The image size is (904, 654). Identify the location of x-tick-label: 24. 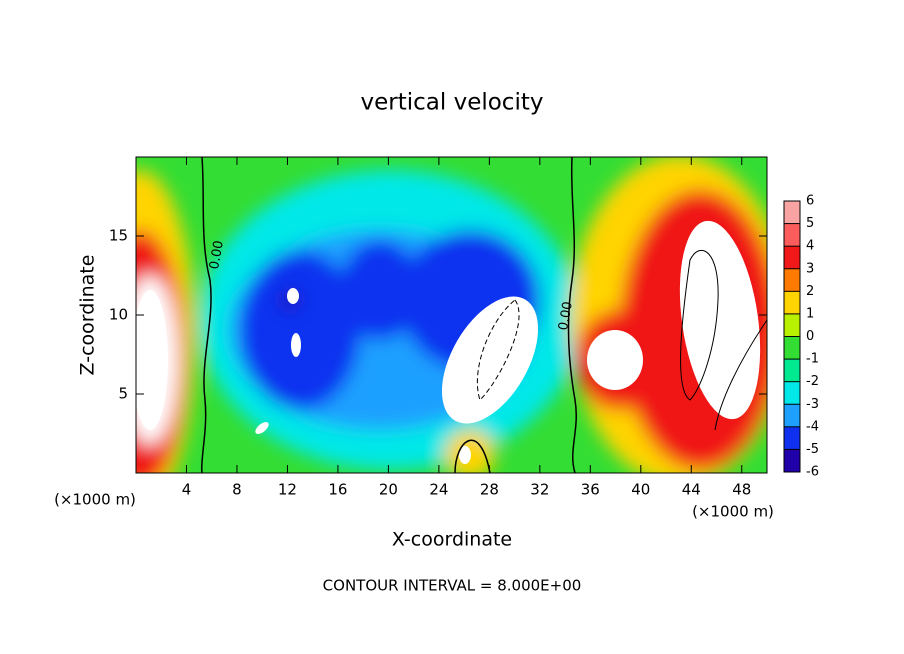
(438, 490).